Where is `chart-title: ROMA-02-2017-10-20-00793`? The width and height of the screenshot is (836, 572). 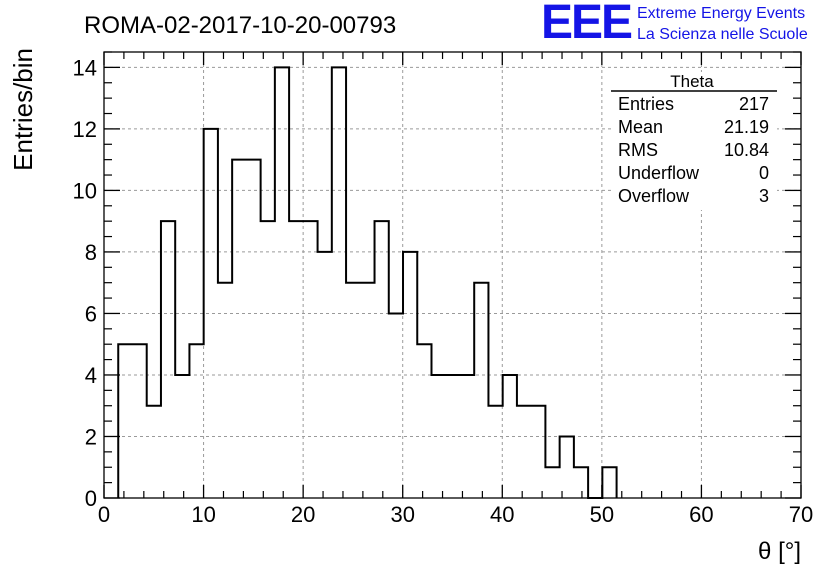 chart-title: ROMA-02-2017-10-20-00793 is located at coordinates (240, 25).